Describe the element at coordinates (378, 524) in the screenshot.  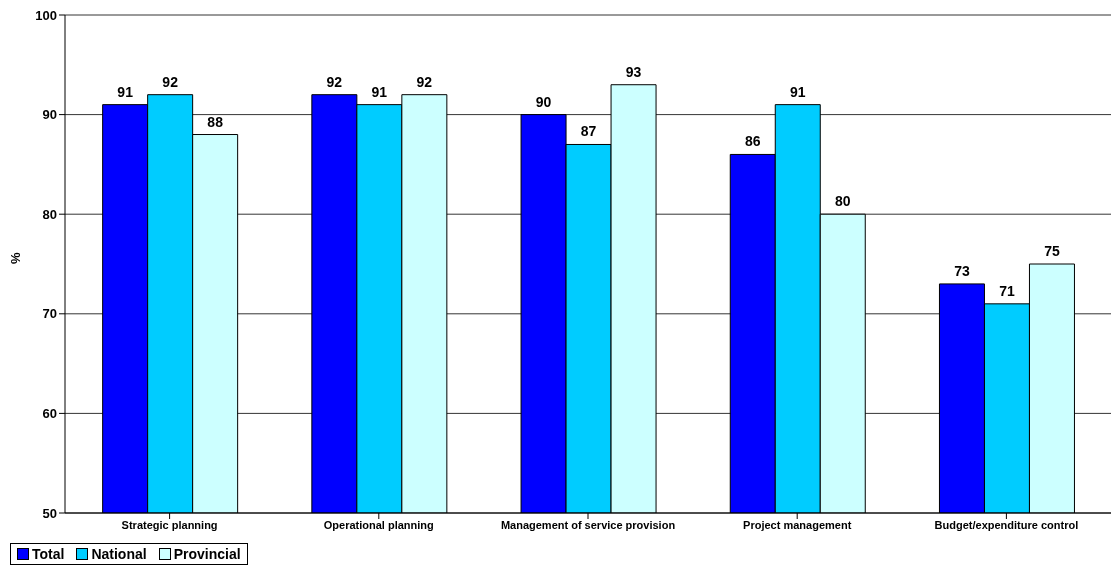
I see `x-tick-label: Operational planning` at that location.